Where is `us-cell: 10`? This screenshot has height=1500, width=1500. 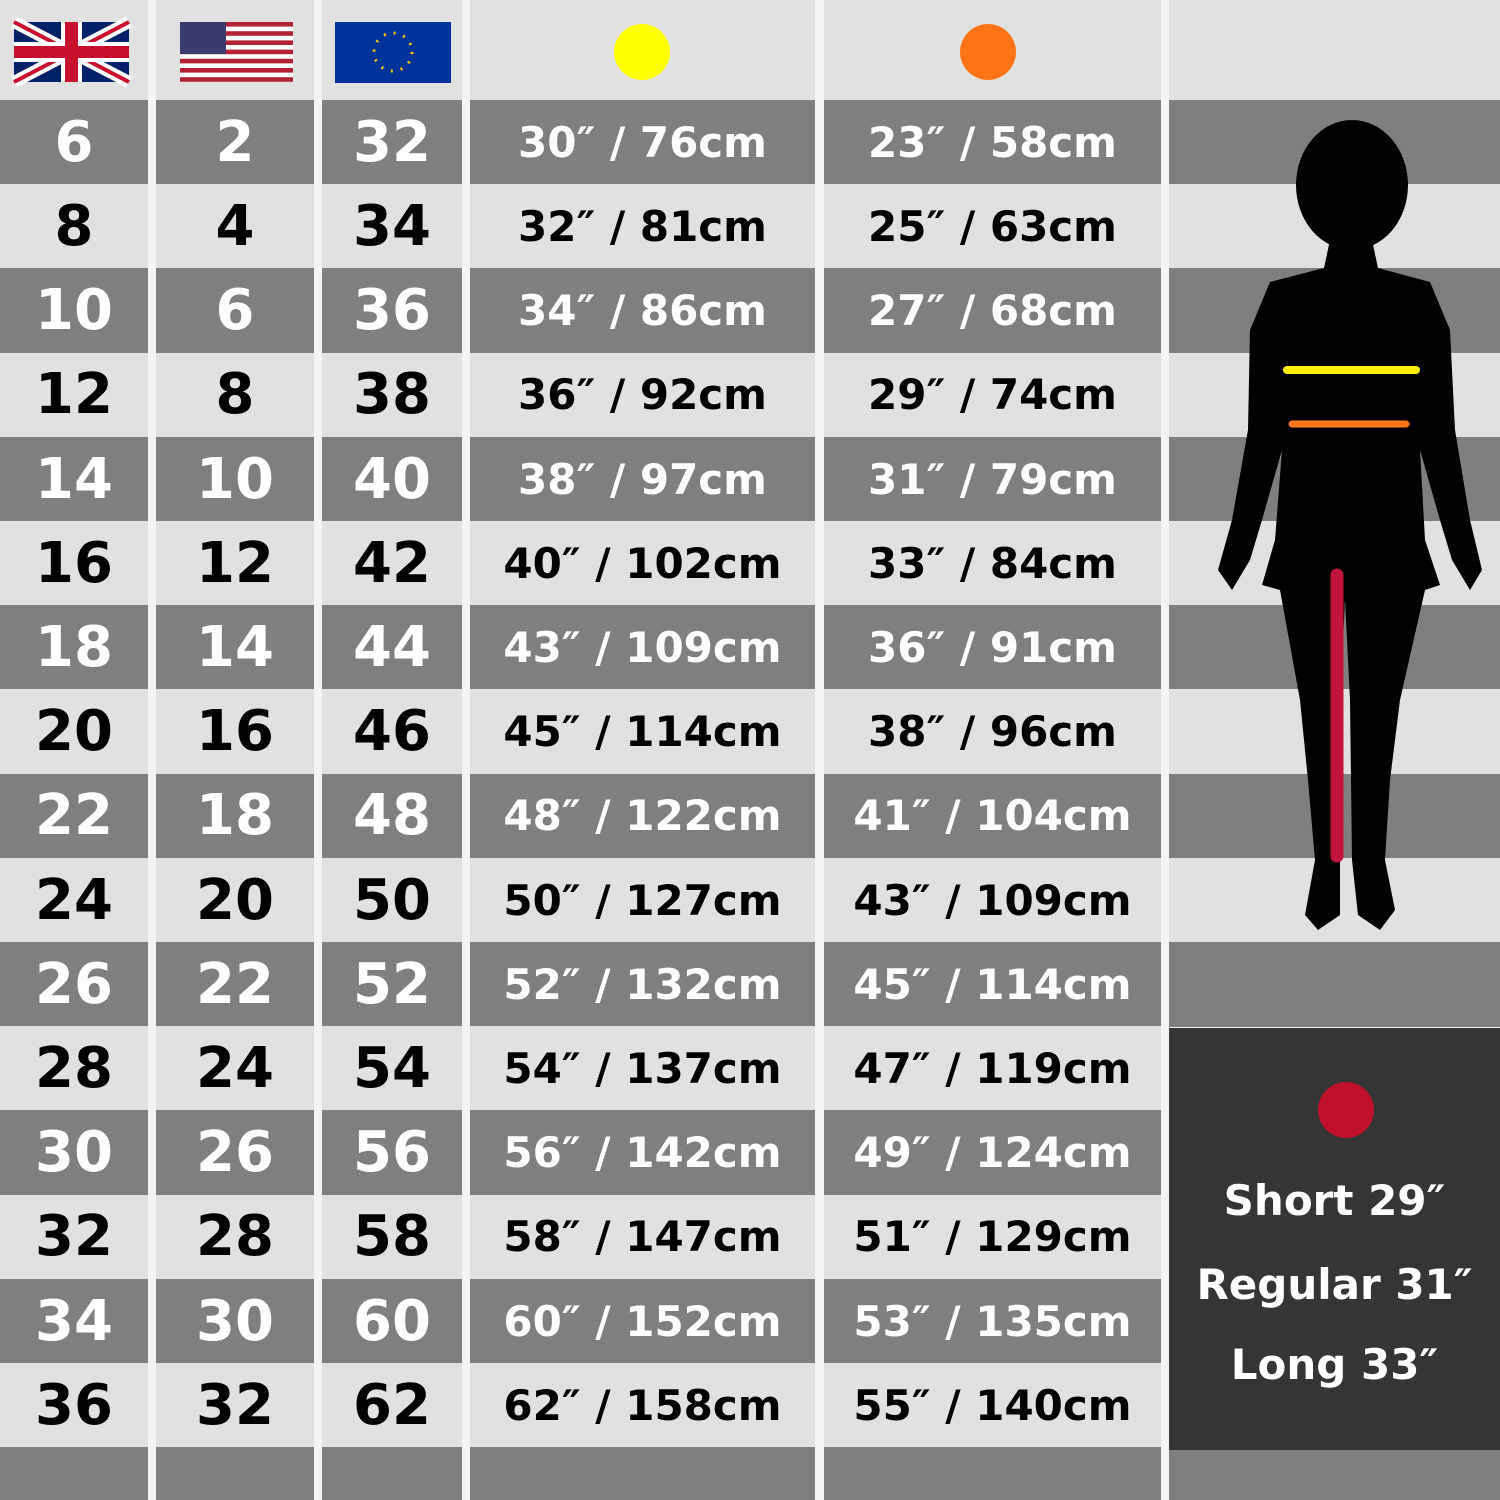 us-cell: 10 is located at coordinates (235, 479).